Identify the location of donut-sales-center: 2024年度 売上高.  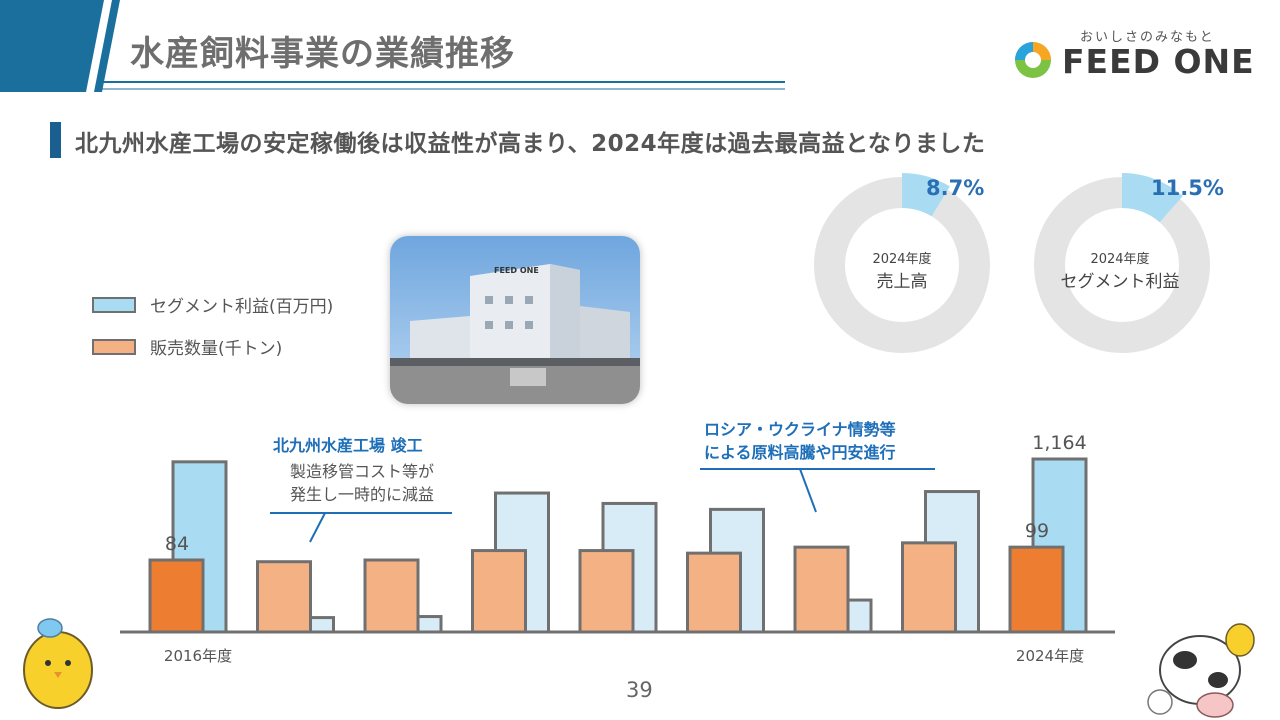
(902, 270).